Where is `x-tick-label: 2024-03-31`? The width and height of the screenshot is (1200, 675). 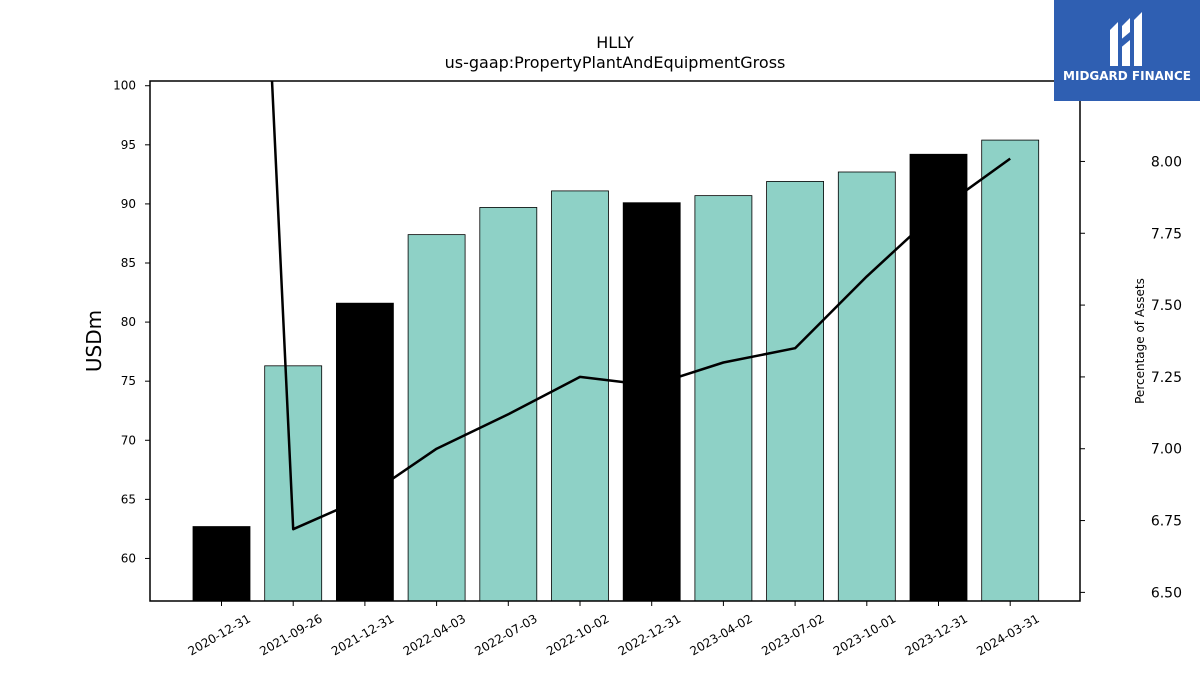 x-tick-label: 2024-03-31 is located at coordinates (1007, 634).